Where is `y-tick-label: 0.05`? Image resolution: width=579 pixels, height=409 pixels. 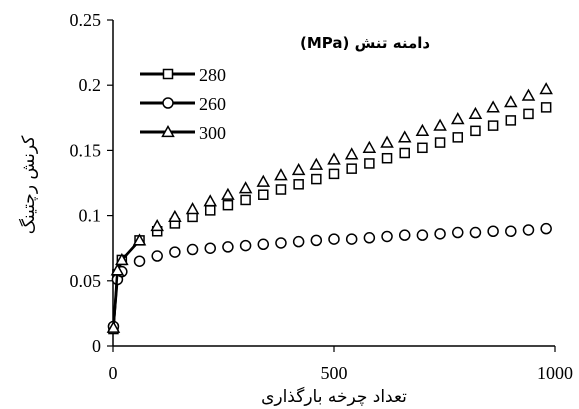 y-tick-label: 0.05 is located at coordinates (86, 281).